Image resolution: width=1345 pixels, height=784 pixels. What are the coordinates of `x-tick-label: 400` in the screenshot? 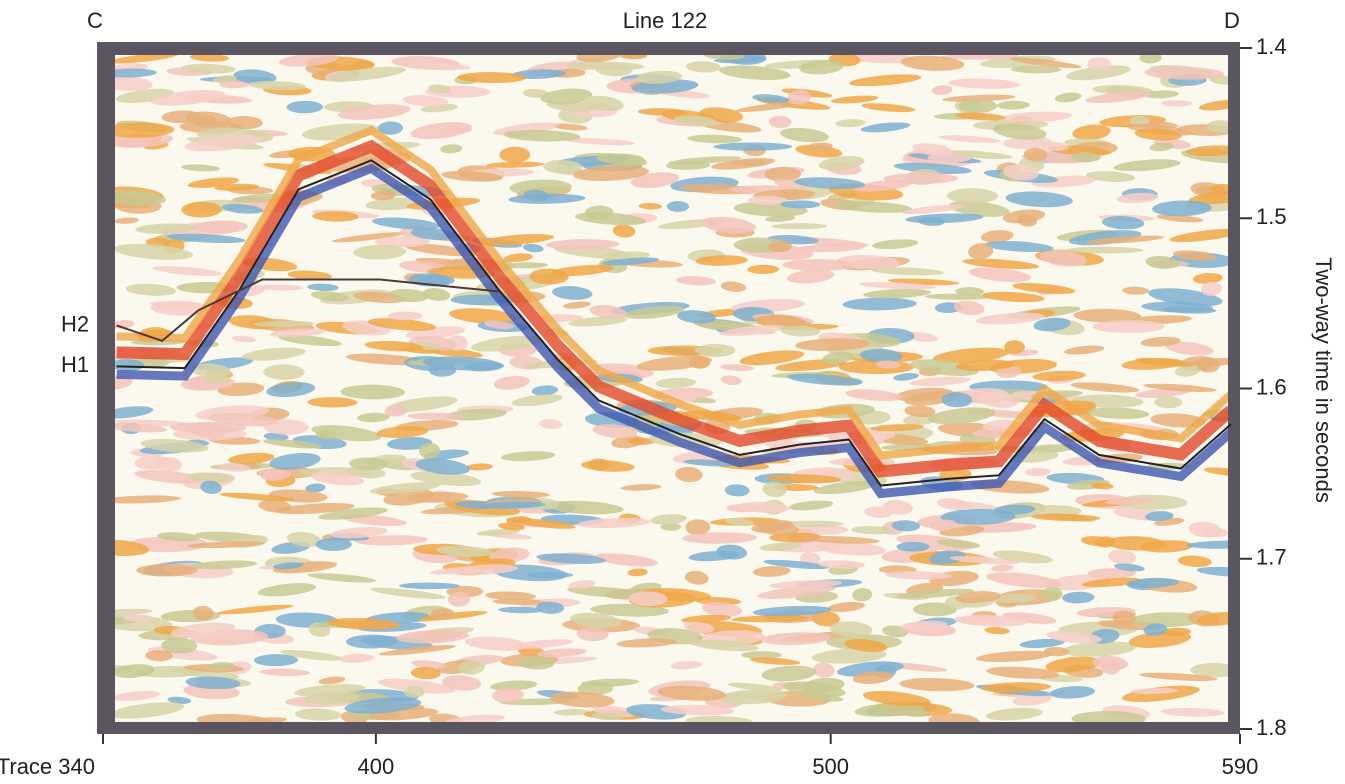 It's located at (376, 766).